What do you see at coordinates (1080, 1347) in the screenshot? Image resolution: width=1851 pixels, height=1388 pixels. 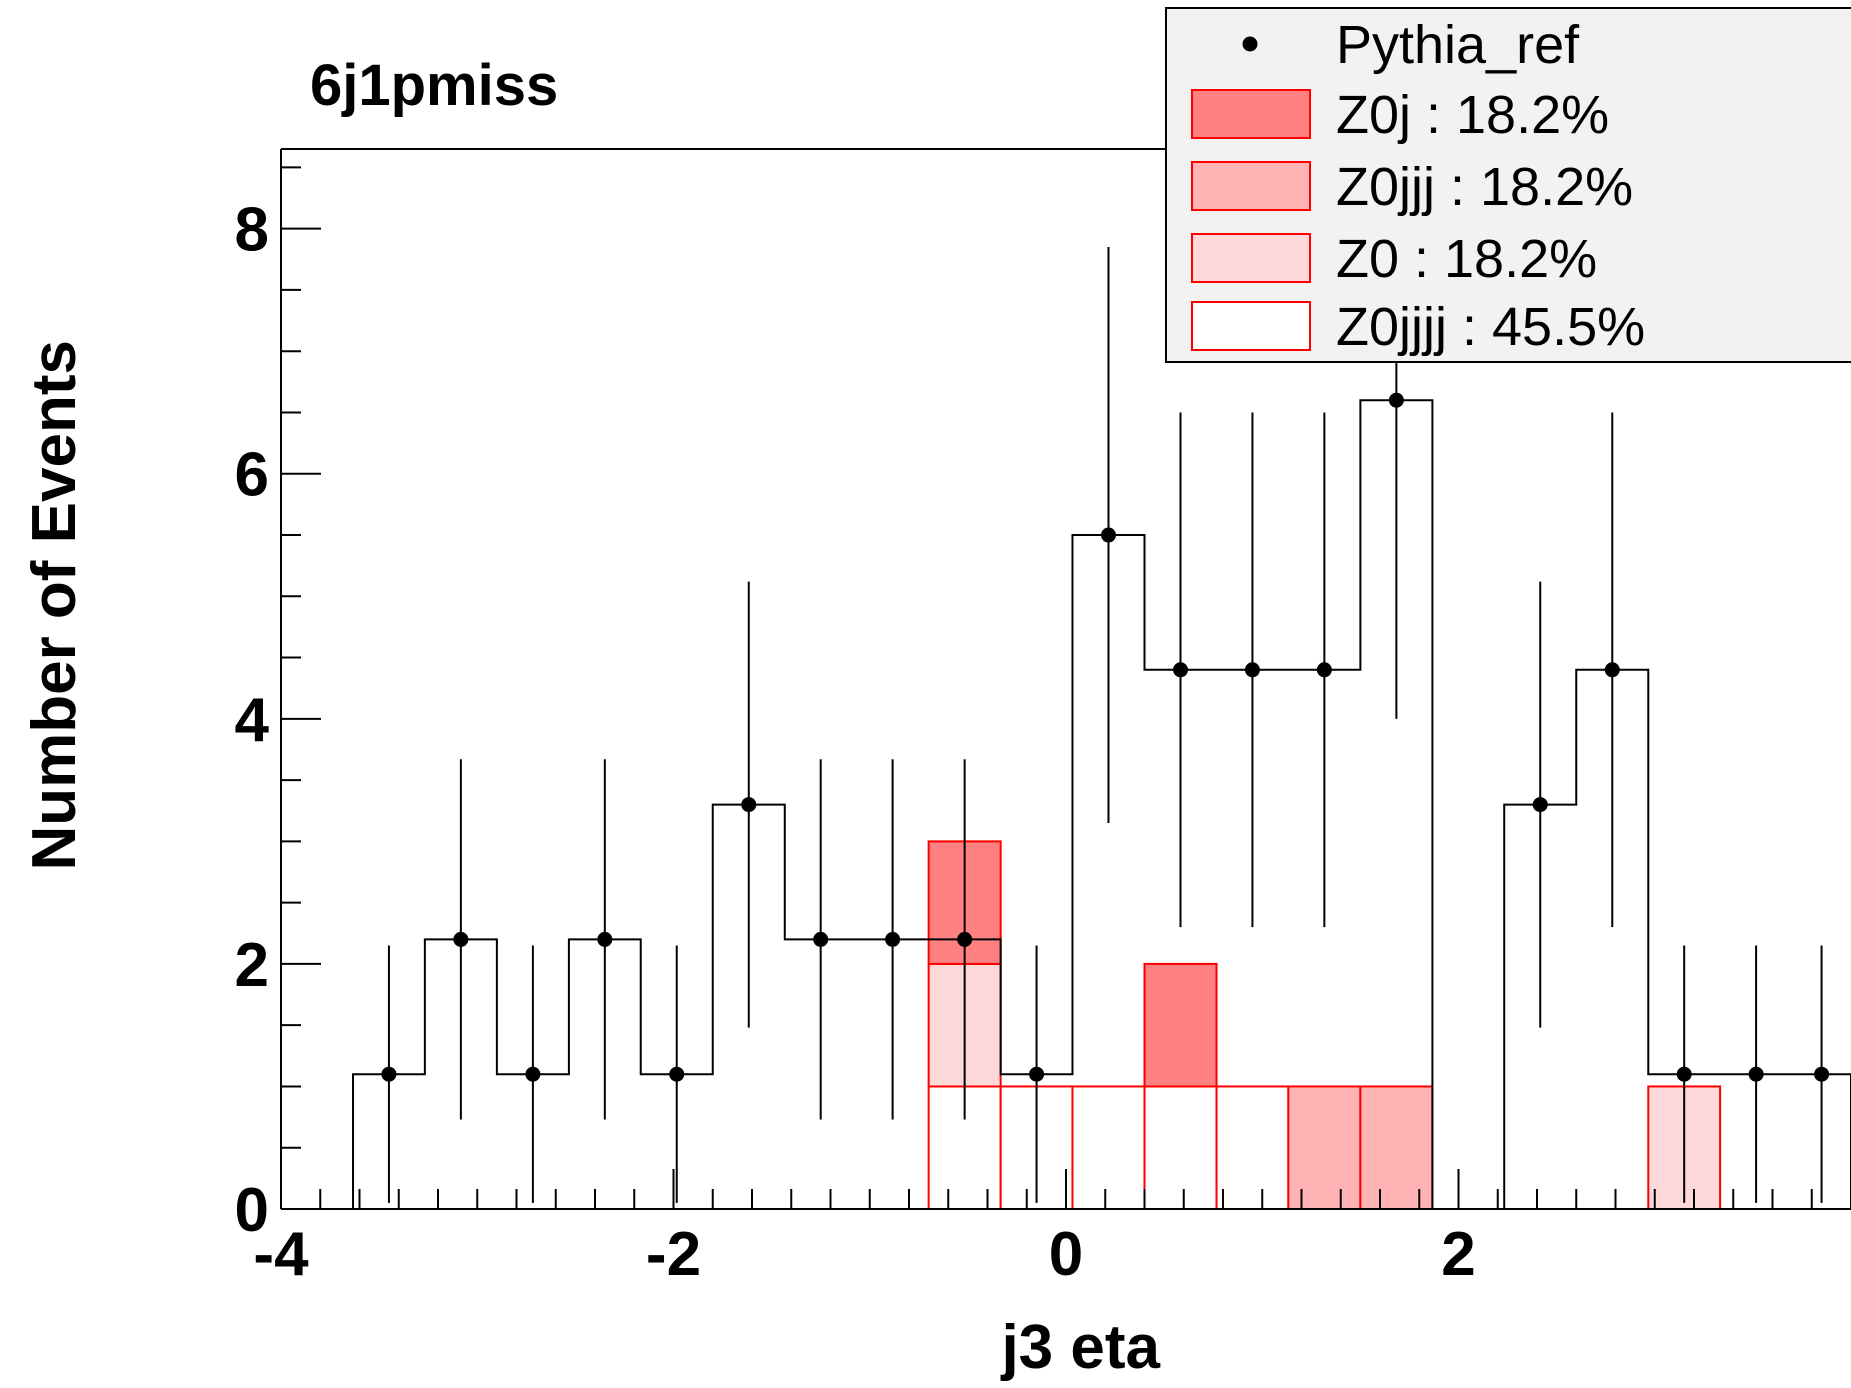 I see `x-axis-title: j3 eta` at bounding box center [1080, 1347].